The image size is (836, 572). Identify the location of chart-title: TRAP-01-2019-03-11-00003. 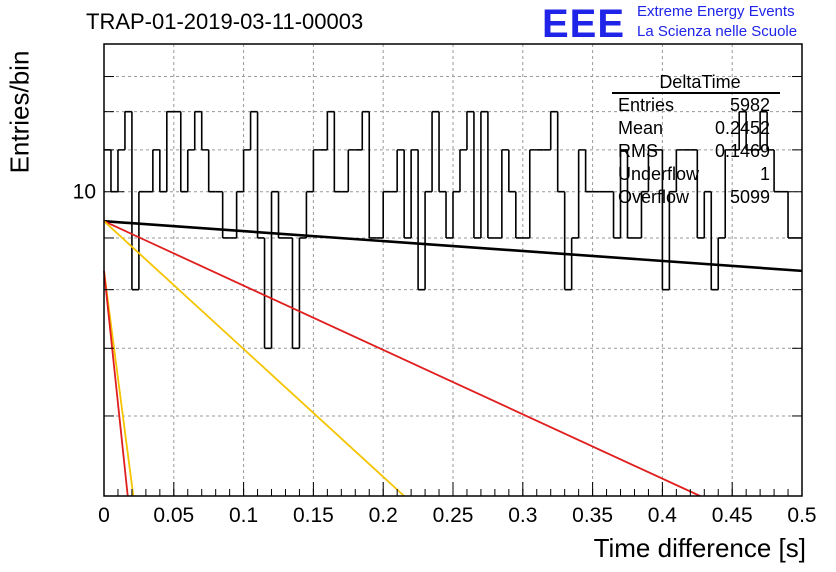
(225, 21).